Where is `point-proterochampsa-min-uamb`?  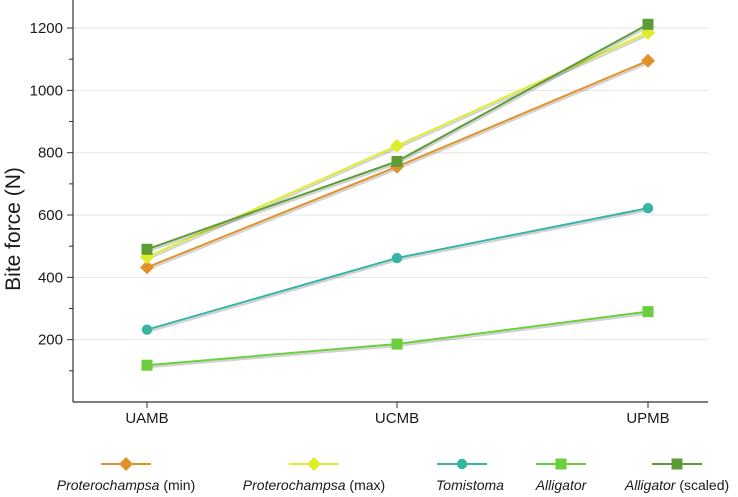
point-proterochampsa-min-uamb is located at coordinates (147, 267).